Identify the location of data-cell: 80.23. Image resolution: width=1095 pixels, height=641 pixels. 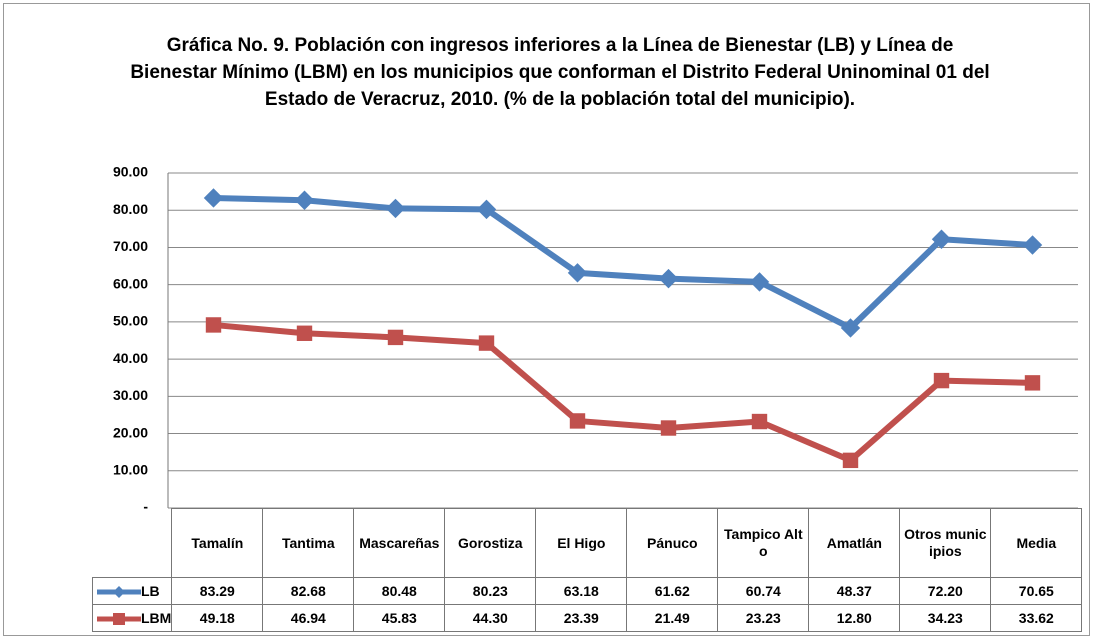
(490, 591).